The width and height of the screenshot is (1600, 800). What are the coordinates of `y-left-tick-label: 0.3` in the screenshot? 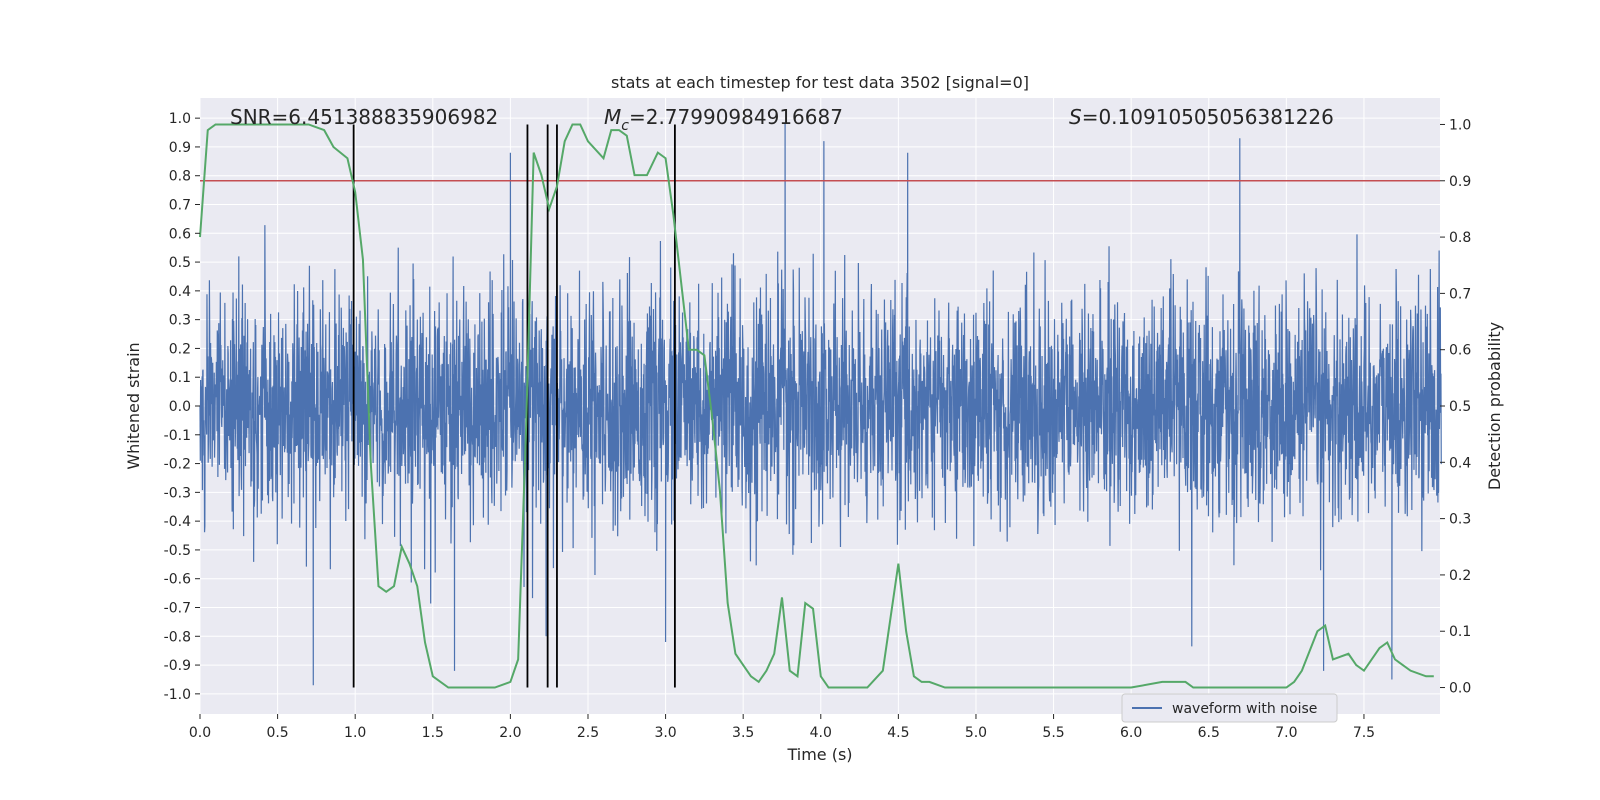 It's located at (180, 321).